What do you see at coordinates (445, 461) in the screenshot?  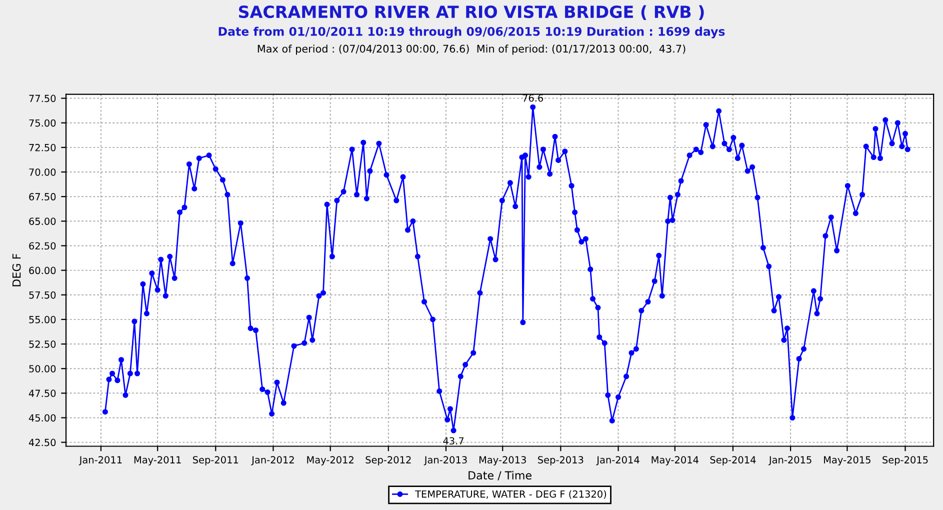 I see `x-tick-label: Jan-2013` at bounding box center [445, 461].